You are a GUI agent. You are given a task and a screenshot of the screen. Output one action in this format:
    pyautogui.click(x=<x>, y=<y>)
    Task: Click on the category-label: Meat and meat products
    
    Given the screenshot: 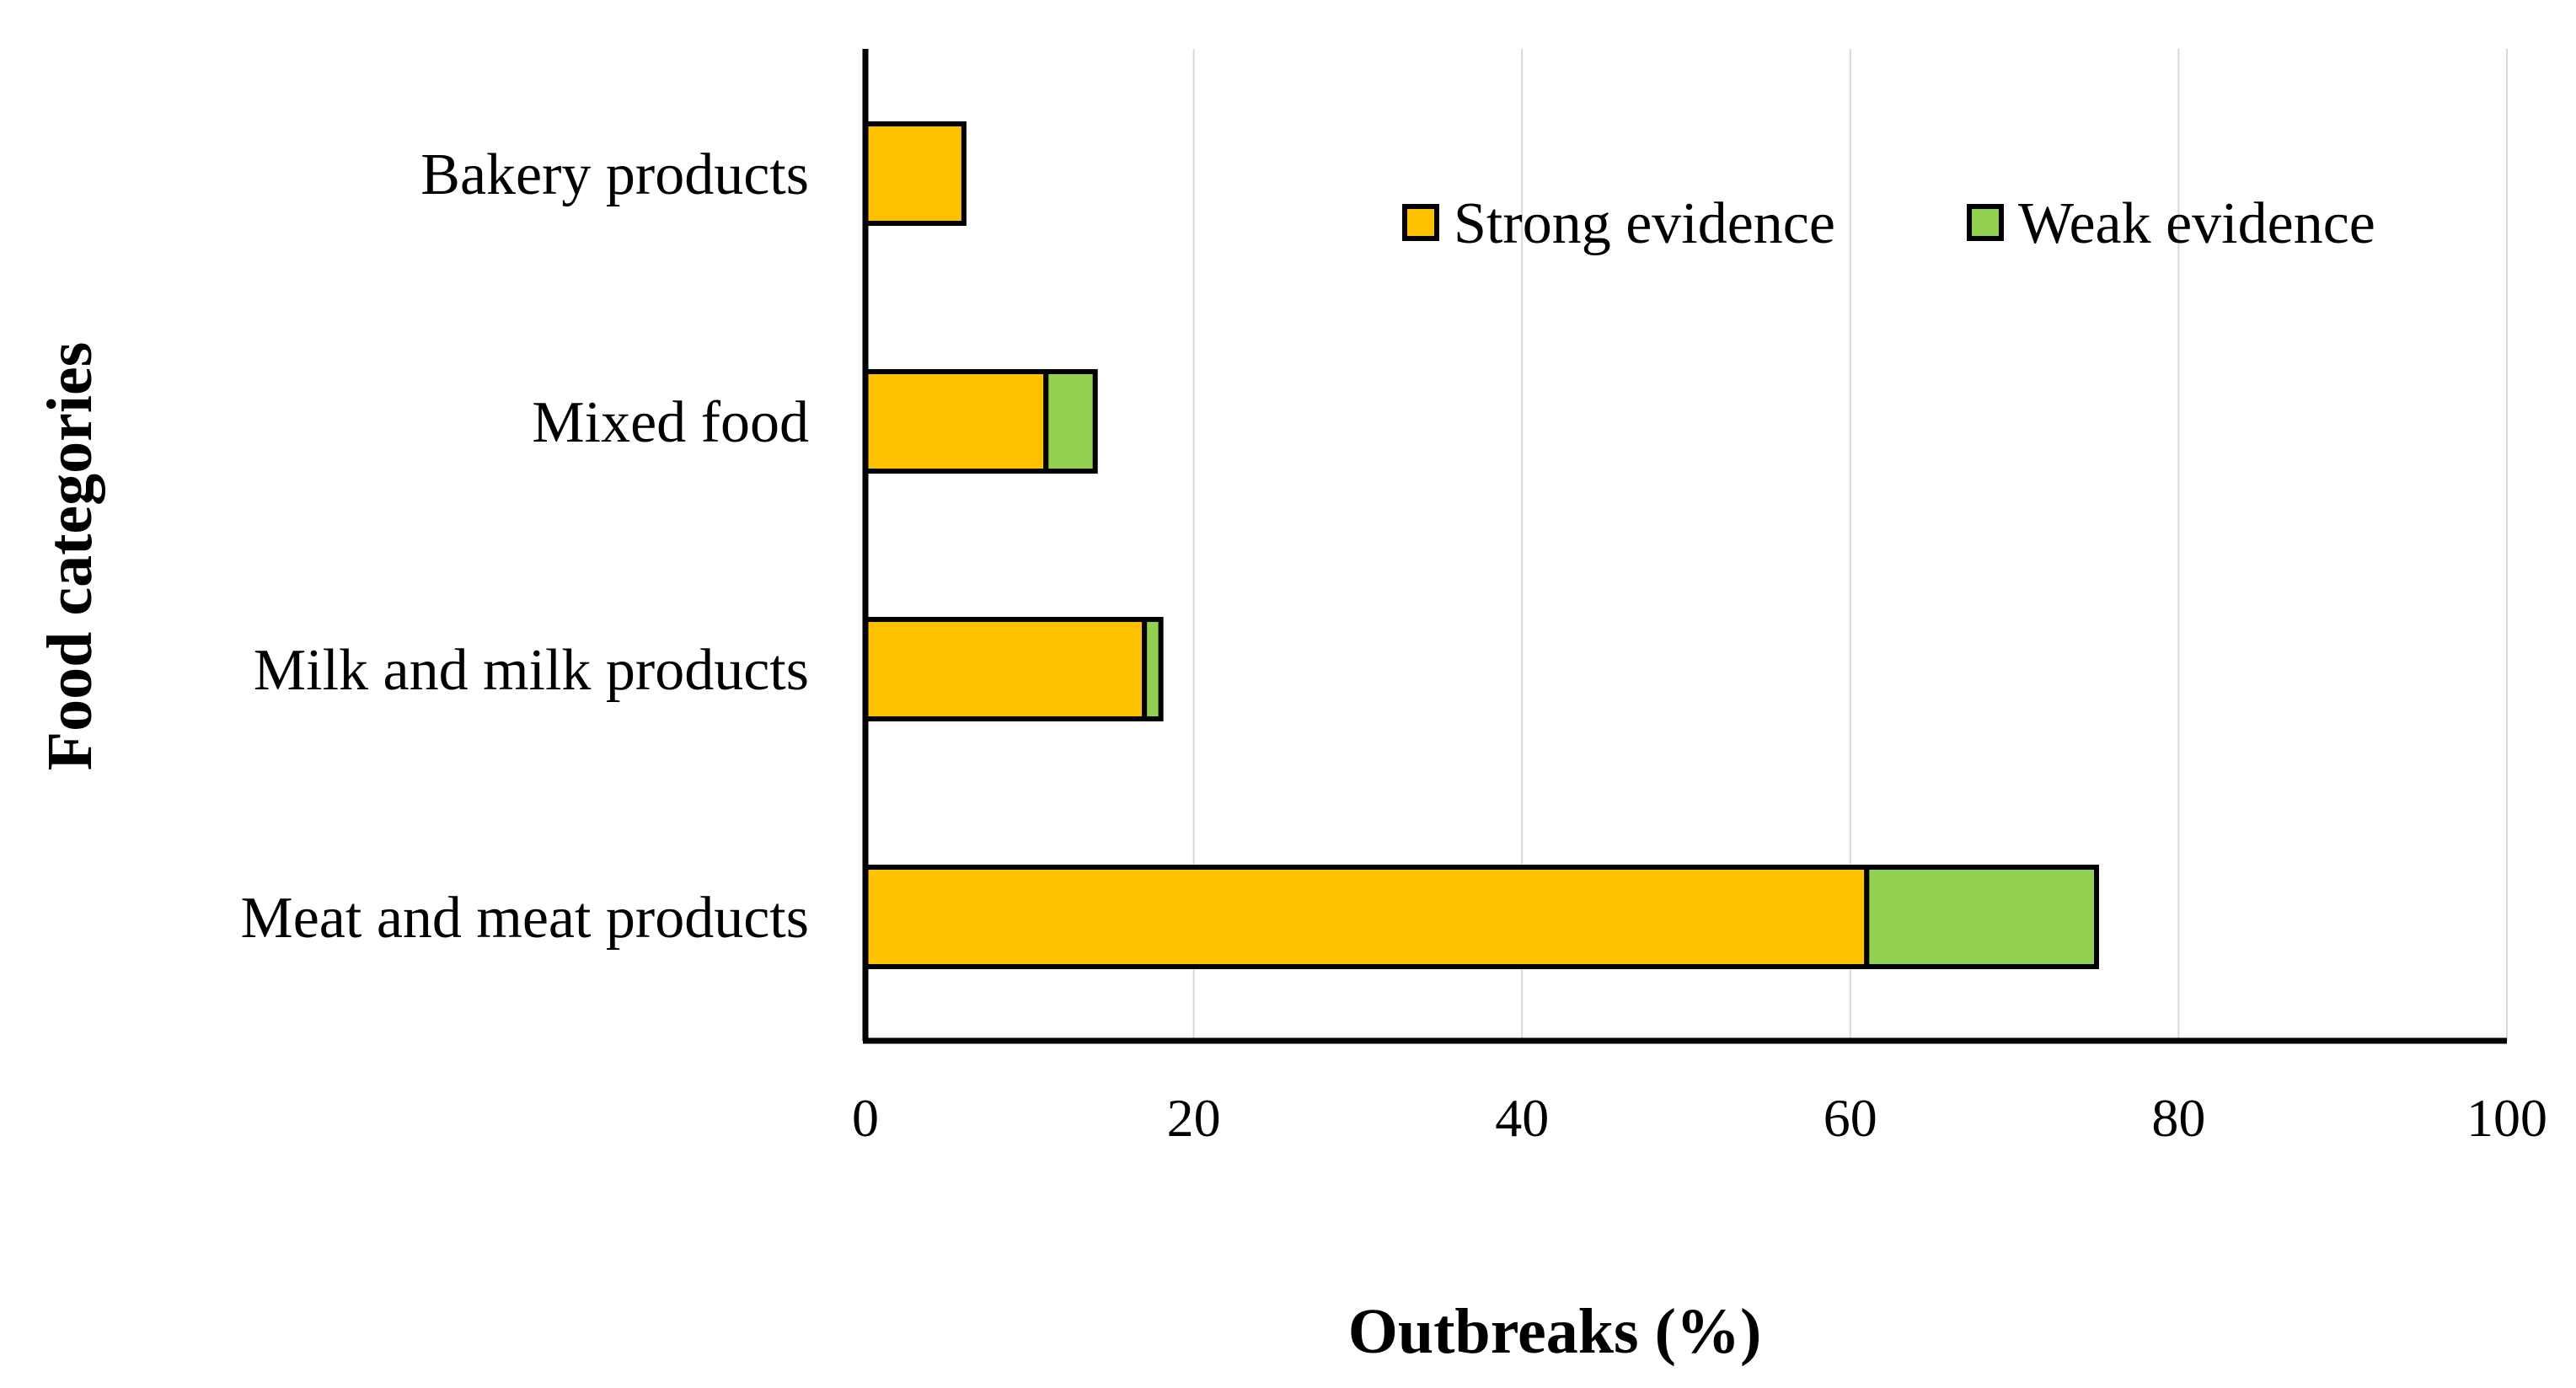 What is the action you would take?
    pyautogui.click(x=524, y=918)
    